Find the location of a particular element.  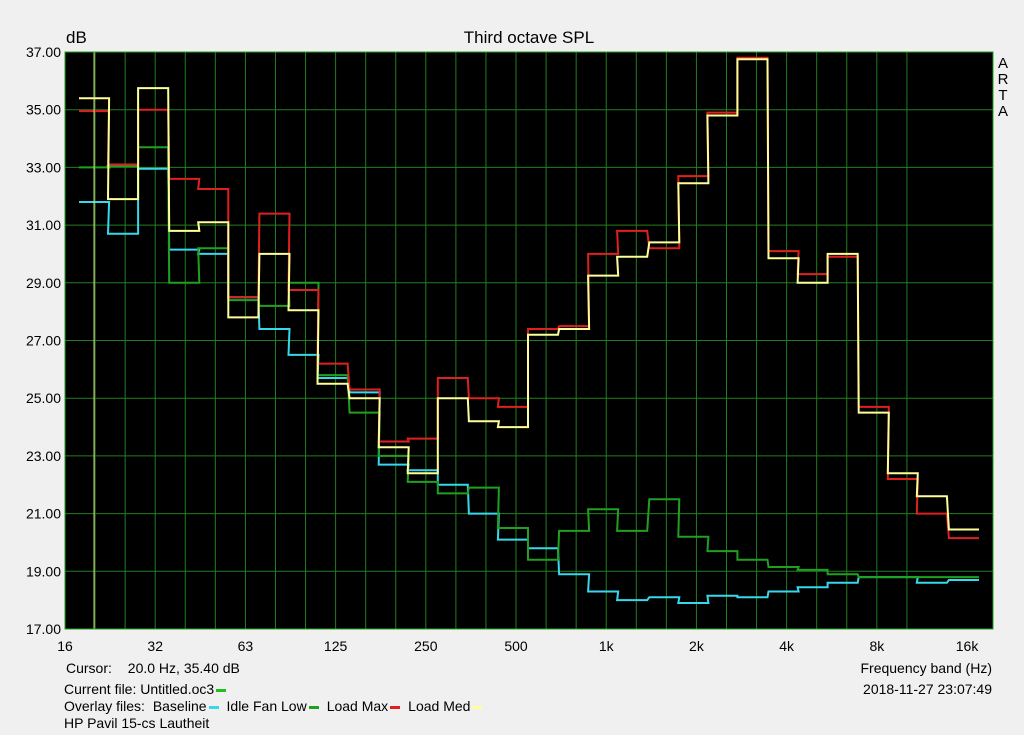

y-tick-label: 35.00 is located at coordinates (43, 110).